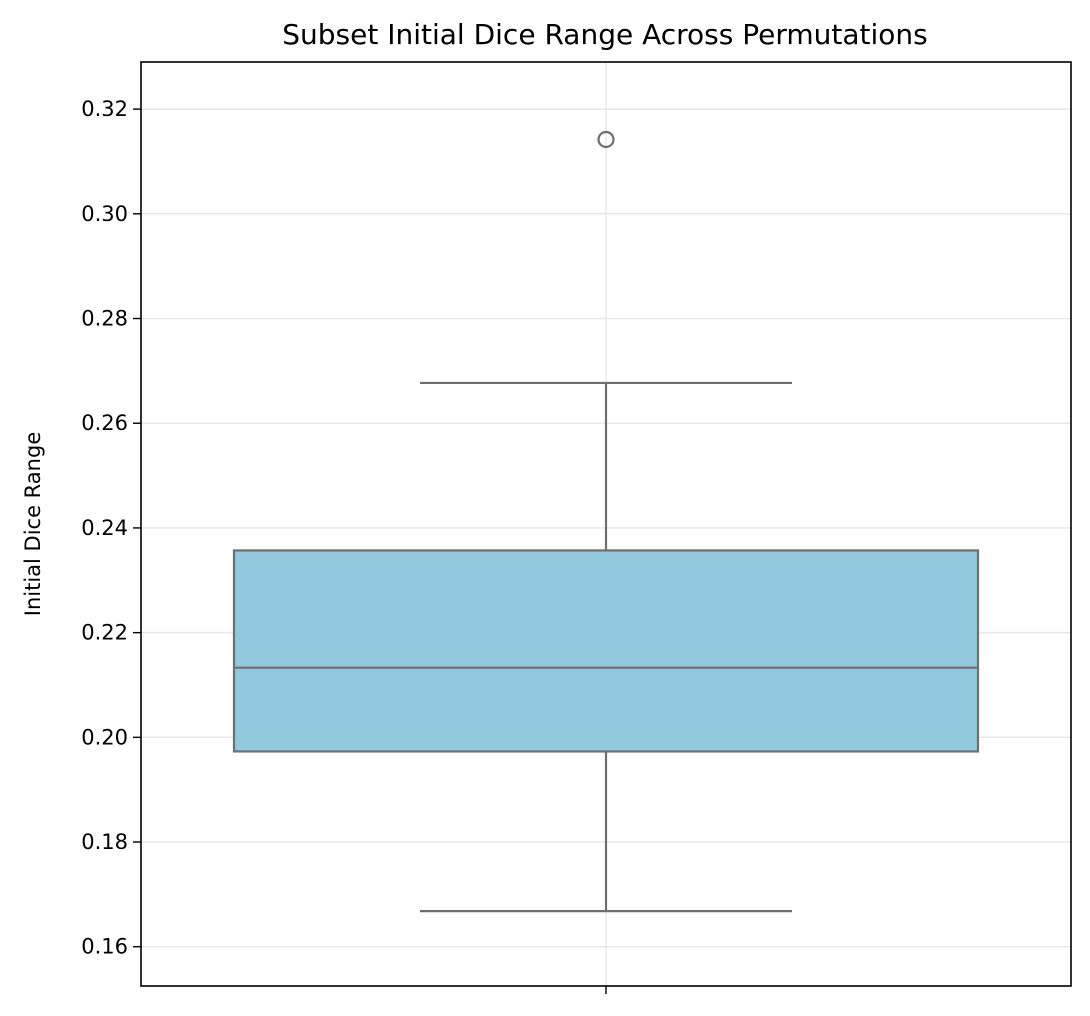  What do you see at coordinates (606, 139) in the screenshot?
I see `outlier-point` at bounding box center [606, 139].